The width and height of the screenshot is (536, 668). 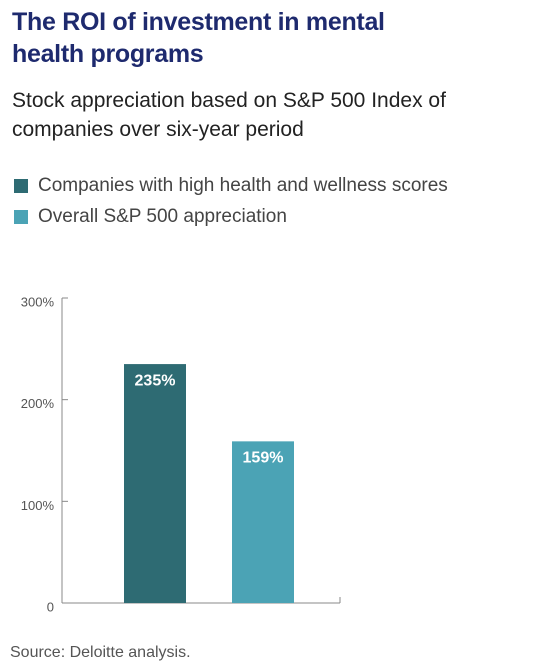 I want to click on y-tick-label: 0, so click(x=50, y=606).